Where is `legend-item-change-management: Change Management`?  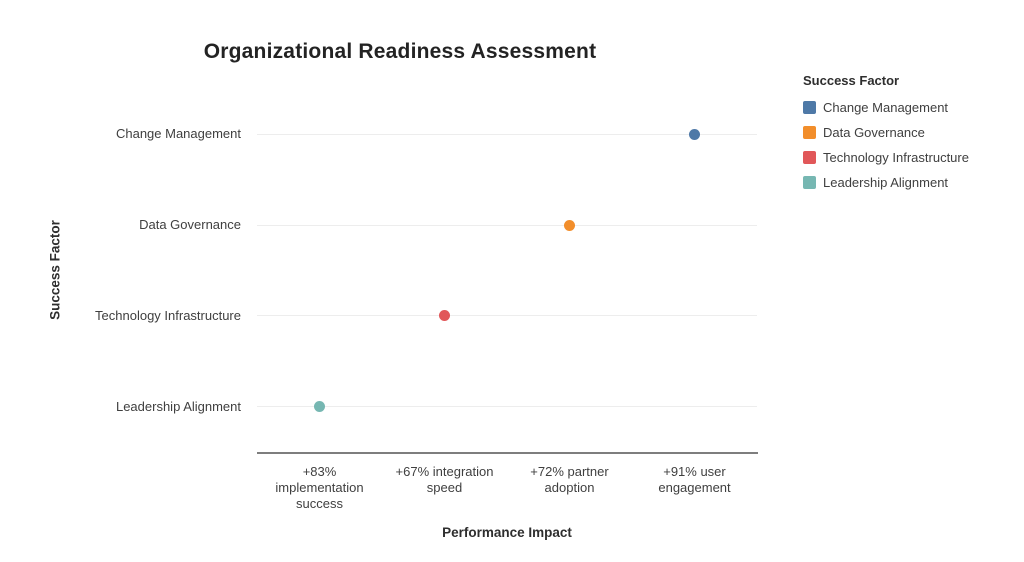
legend-item-change-management: Change Management is located at coordinates (910, 107).